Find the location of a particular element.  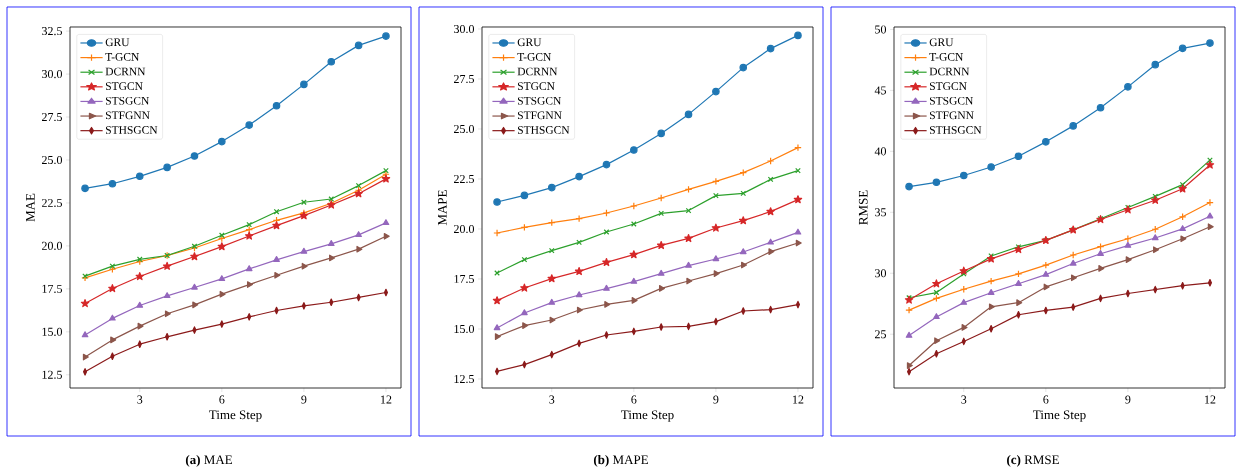

text: (c) RMSE is located at coordinates (1033, 460).